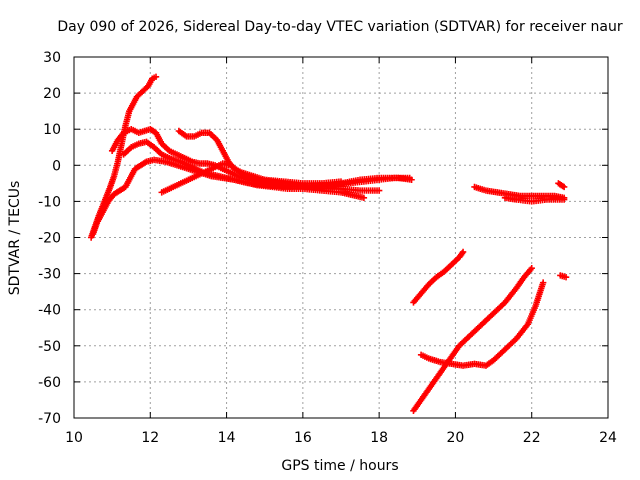  What do you see at coordinates (49, 202) in the screenshot?
I see `y-tick-label: -10` at bounding box center [49, 202].